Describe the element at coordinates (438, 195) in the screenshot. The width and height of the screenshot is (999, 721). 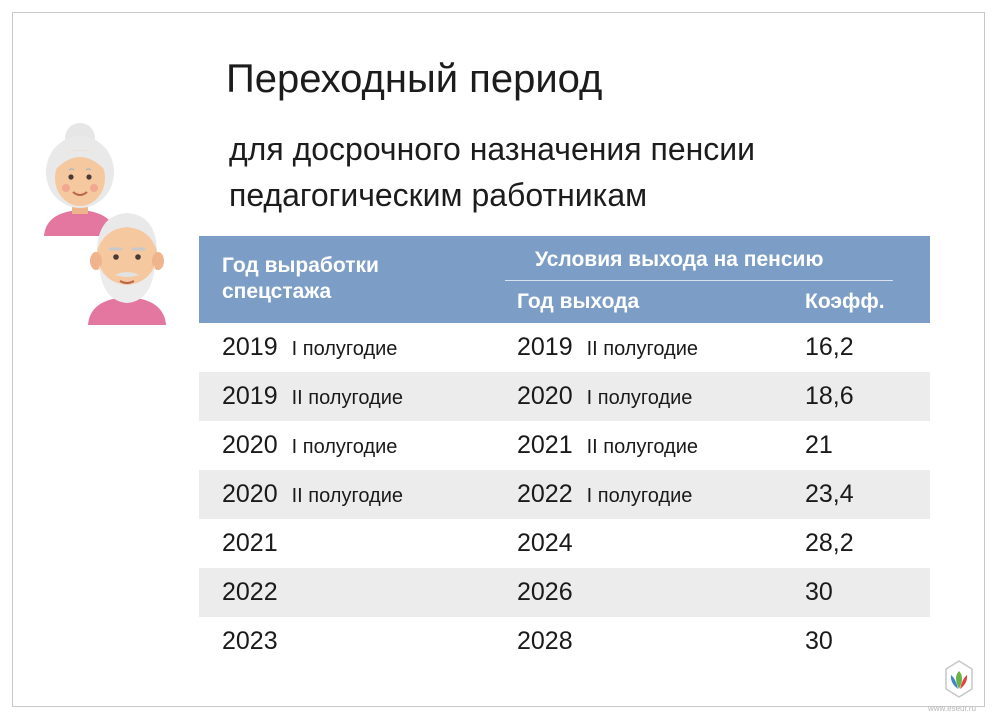
I see `subtitle-line-2: педагогическим работникам` at that location.